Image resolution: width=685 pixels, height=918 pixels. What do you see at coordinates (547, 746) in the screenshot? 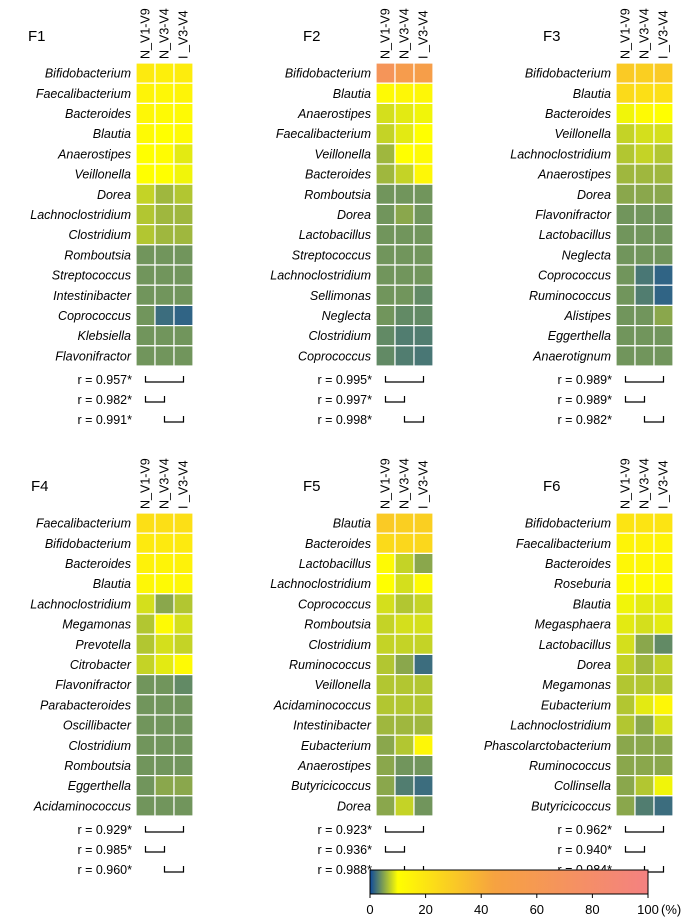
I see `row-label: Phascolarctobacterium` at bounding box center [547, 746].